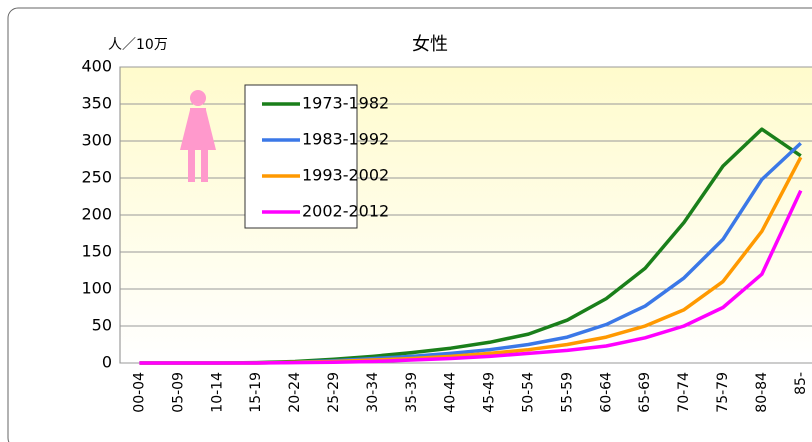 Image resolution: width=812 pixels, height=442 pixels. Describe the element at coordinates (96, 177) in the screenshot. I see `y-tick-label: 250` at that location.